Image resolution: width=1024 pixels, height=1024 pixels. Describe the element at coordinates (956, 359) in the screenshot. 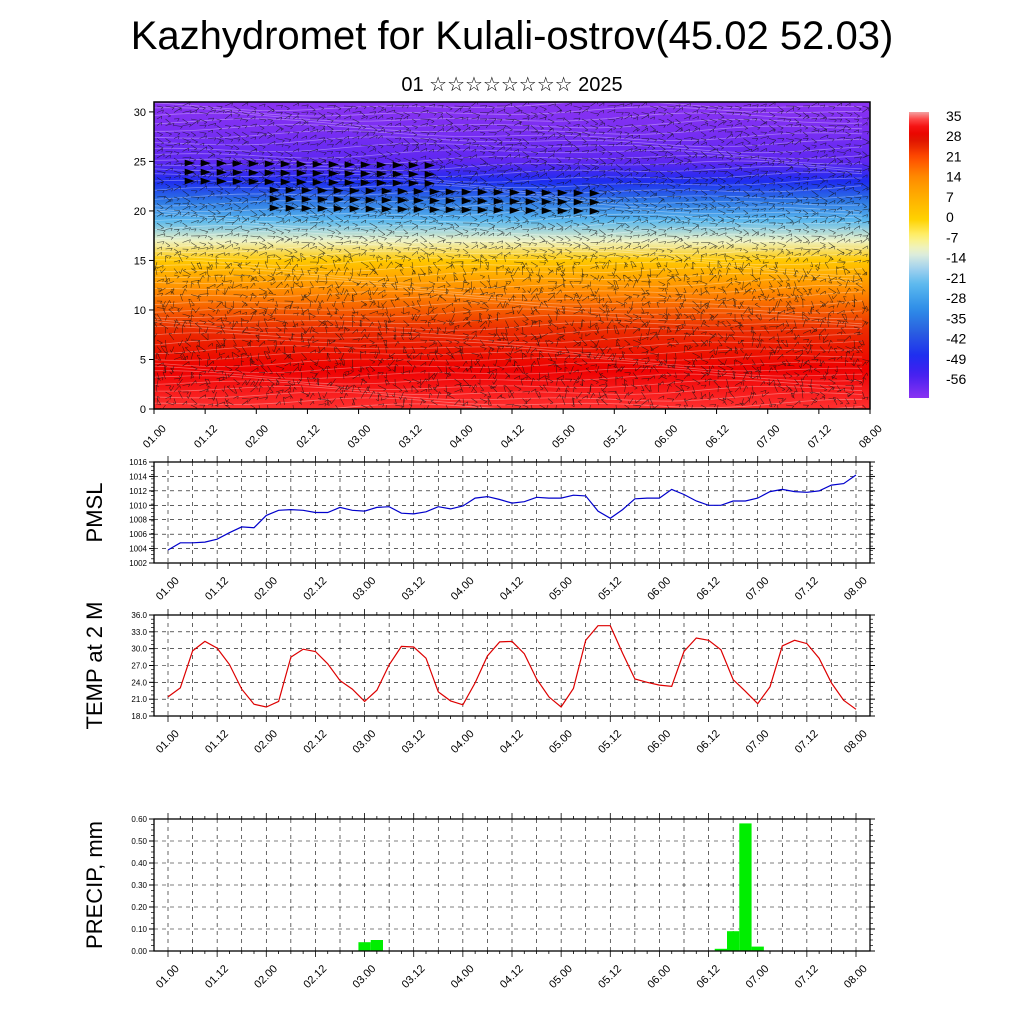

I see `colorbar-label: -49` at that location.